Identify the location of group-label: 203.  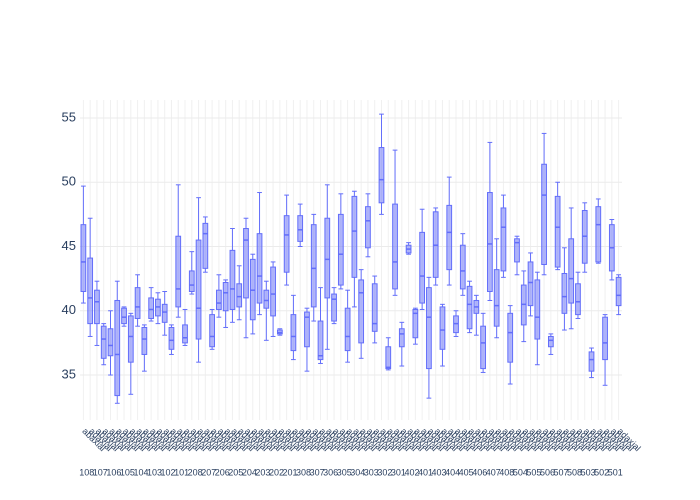
(262, 472).